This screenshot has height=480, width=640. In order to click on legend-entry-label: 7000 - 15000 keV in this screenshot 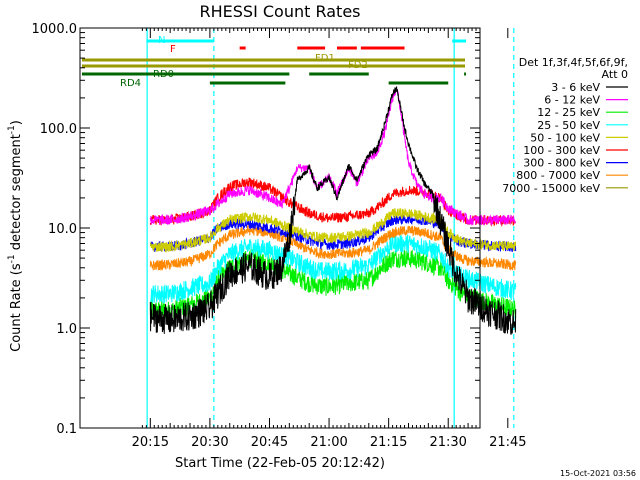, I will do `click(551, 188)`.